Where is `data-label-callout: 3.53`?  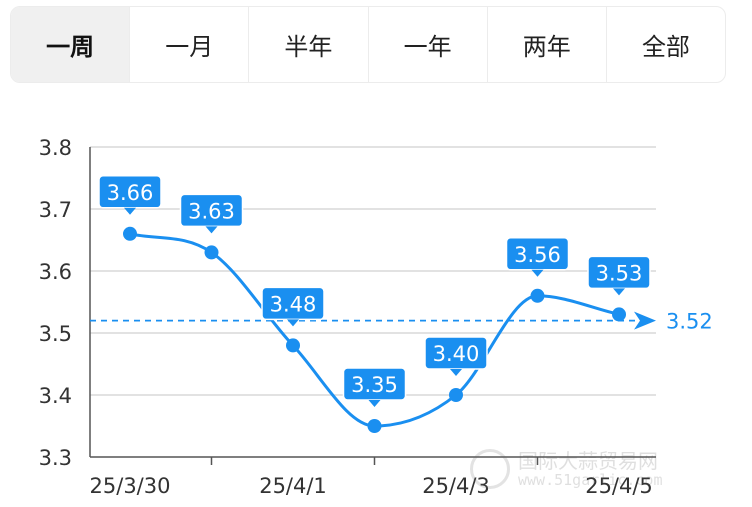
data-label-callout: 3.53 is located at coordinates (619, 275).